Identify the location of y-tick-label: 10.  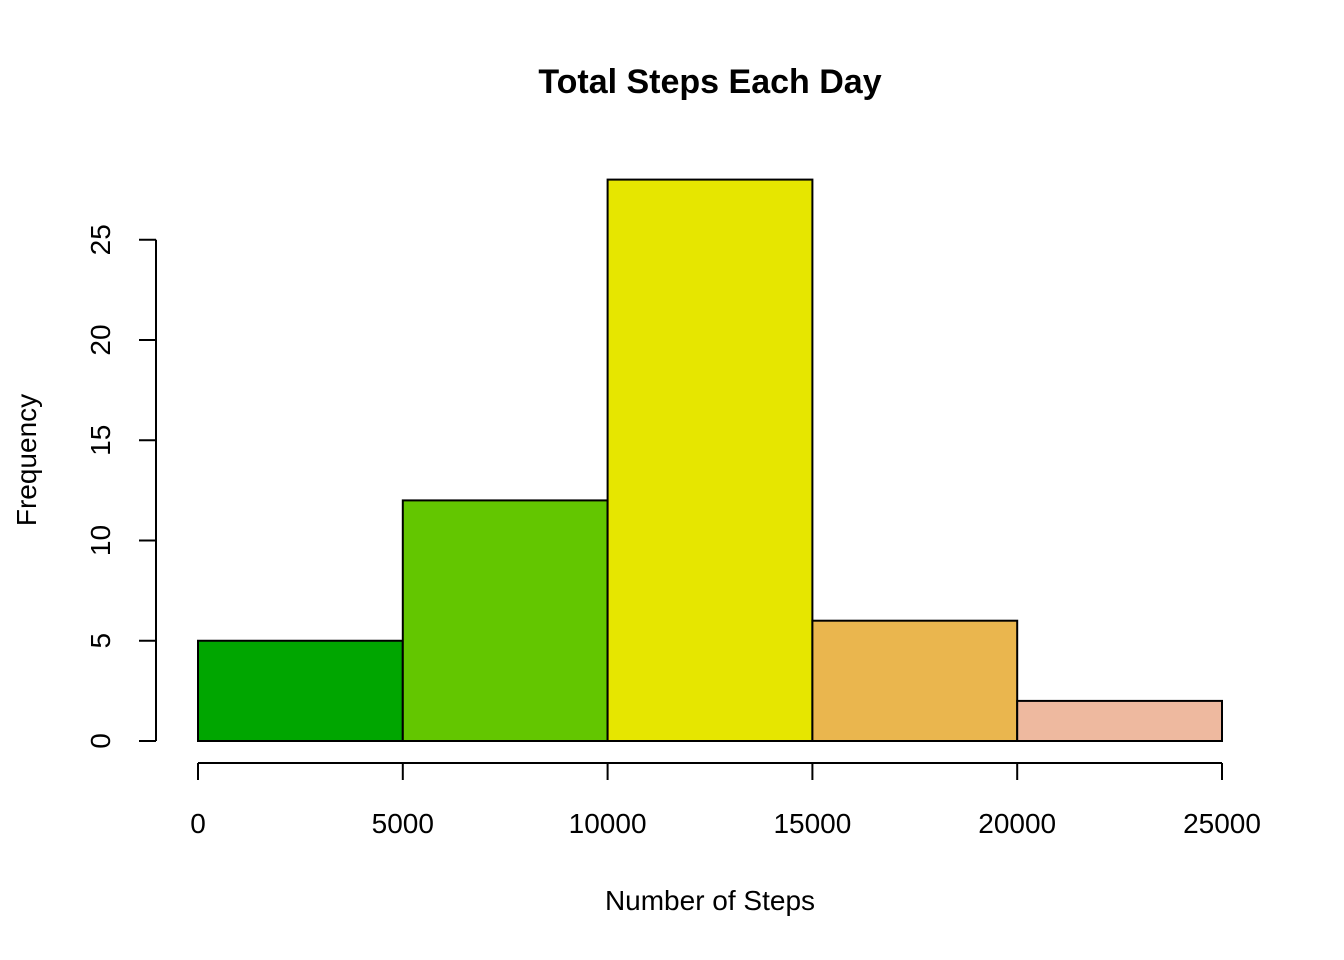
(100, 540).